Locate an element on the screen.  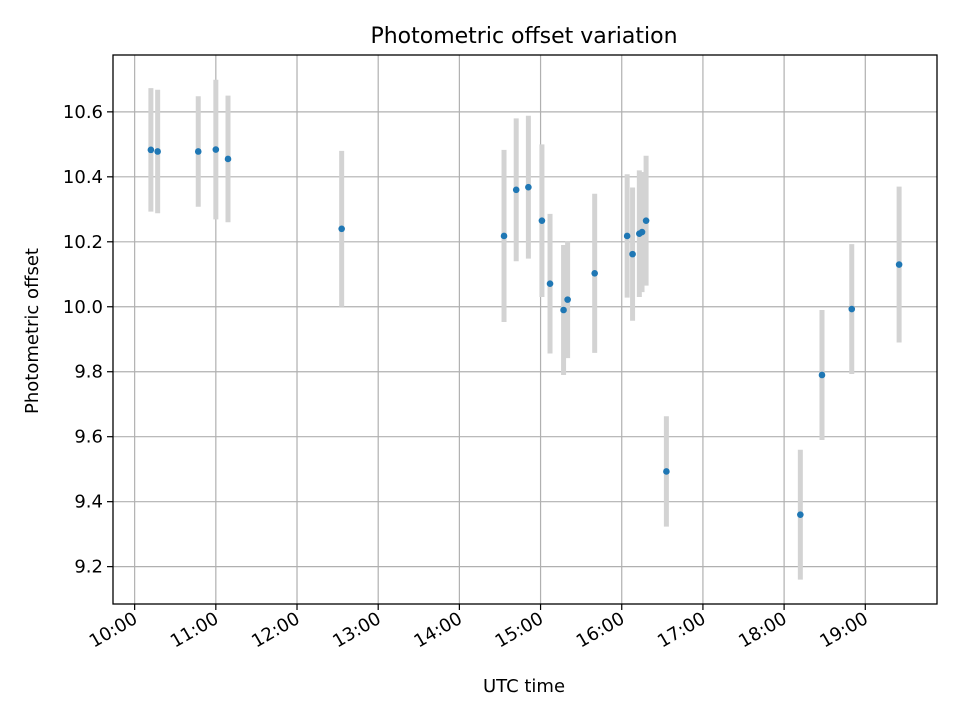
x-tick-label: 18:00 is located at coordinates (762, 630).